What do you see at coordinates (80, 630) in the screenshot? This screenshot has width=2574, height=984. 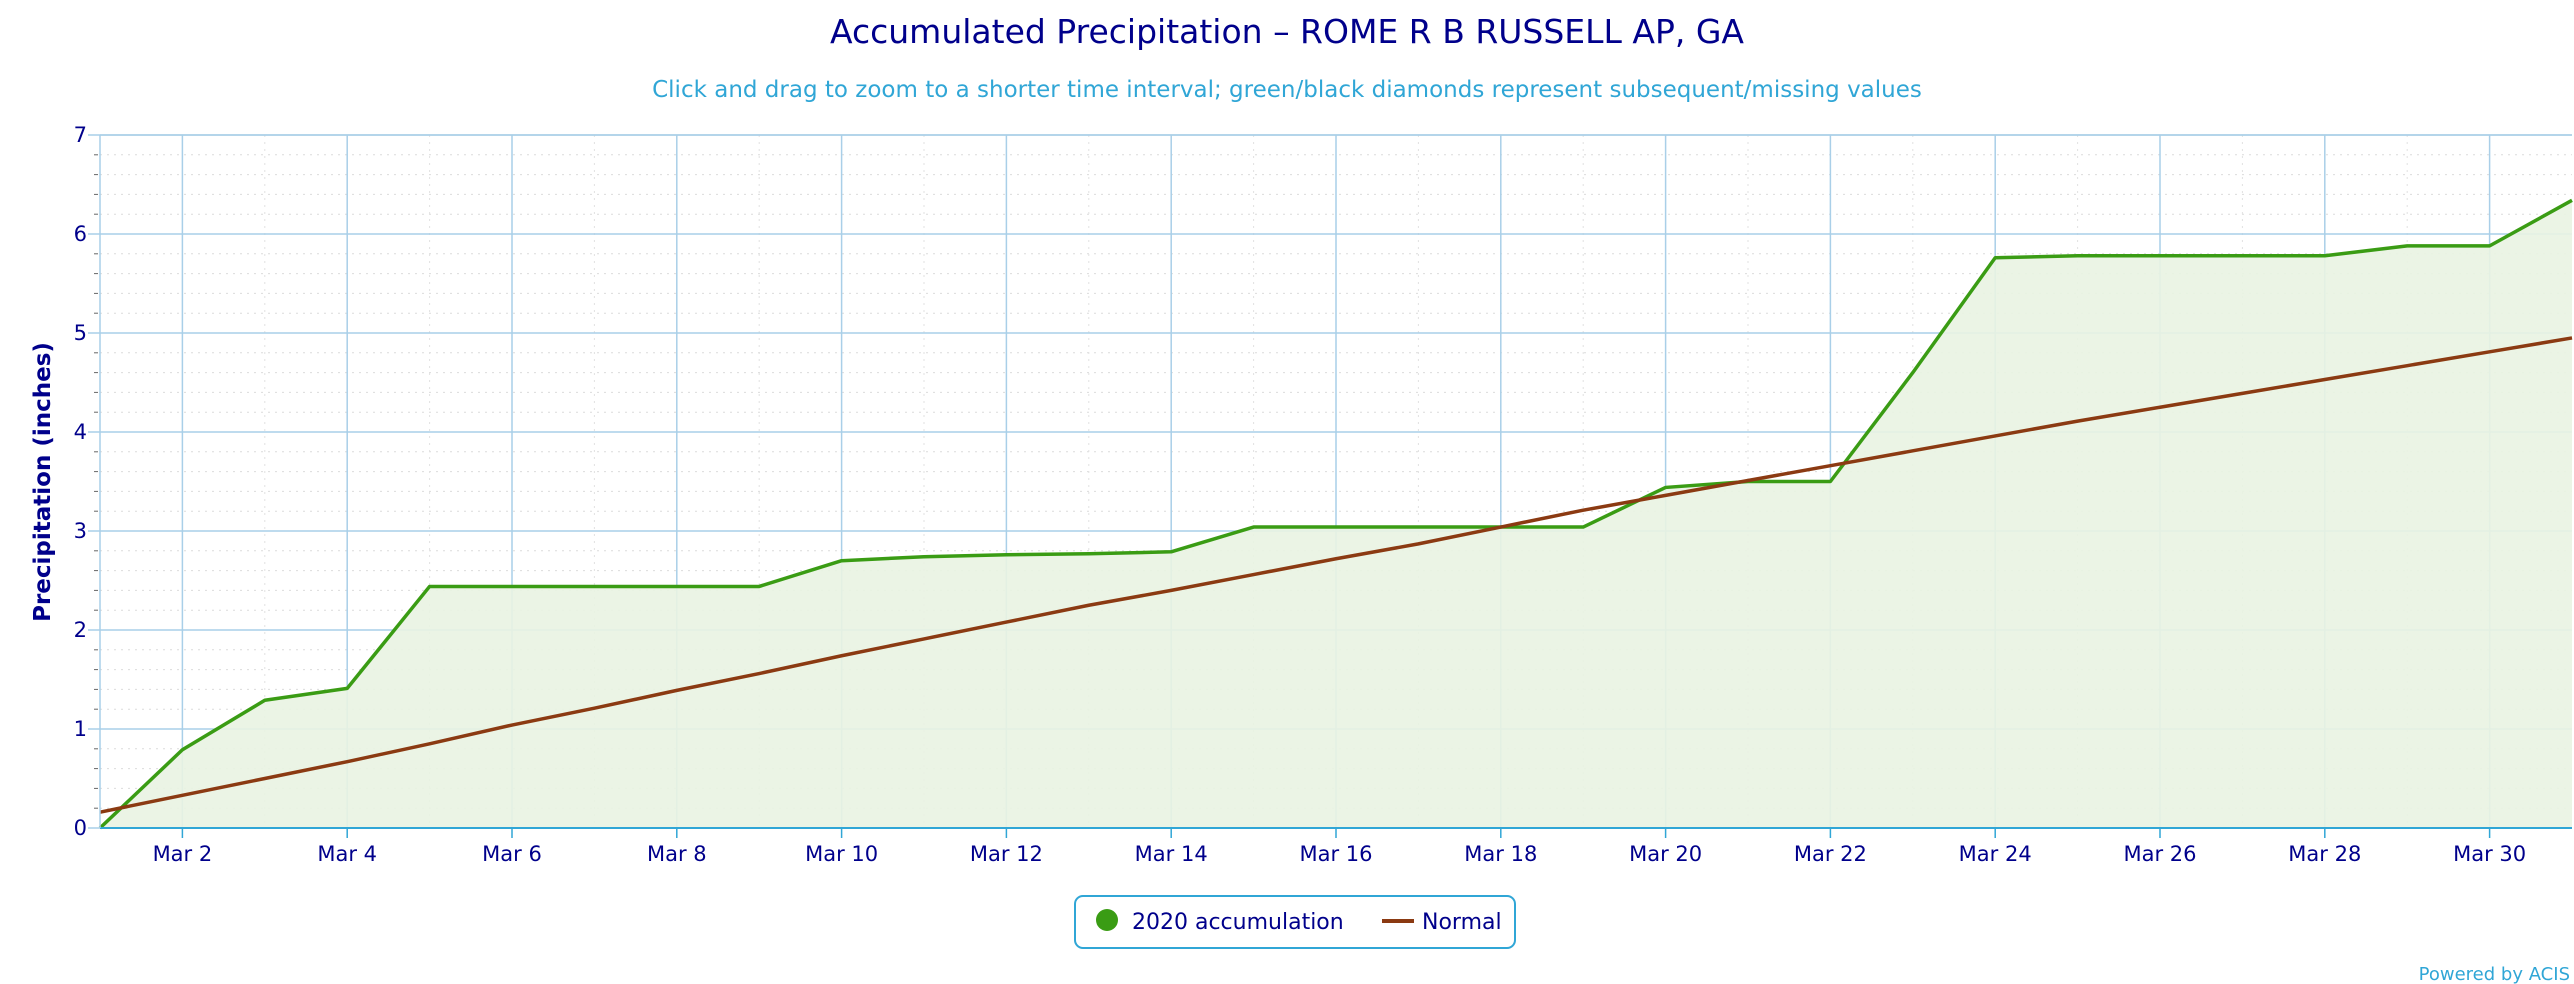 I see `y-tick-label: 2` at bounding box center [80, 630].